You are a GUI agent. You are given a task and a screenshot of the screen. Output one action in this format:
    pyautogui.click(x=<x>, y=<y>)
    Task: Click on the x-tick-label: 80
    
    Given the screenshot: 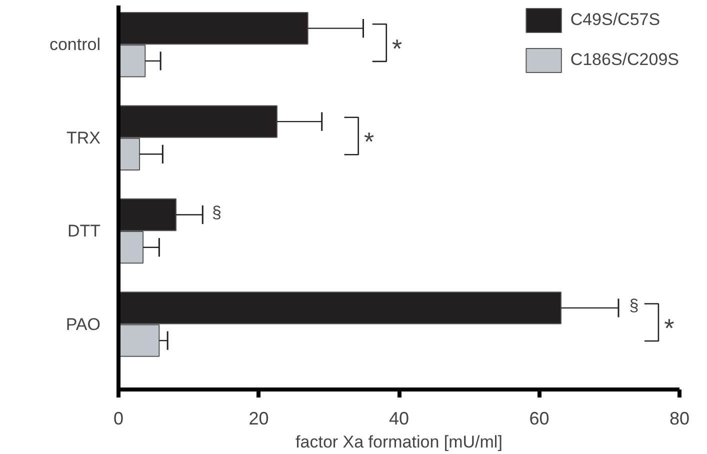 What is the action you would take?
    pyautogui.click(x=679, y=418)
    